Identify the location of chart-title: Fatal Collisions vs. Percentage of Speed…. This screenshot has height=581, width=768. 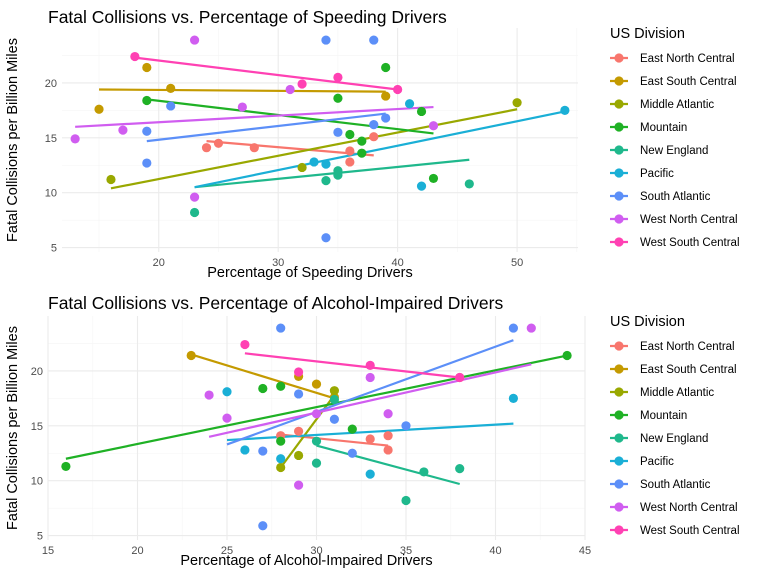
(247, 17).